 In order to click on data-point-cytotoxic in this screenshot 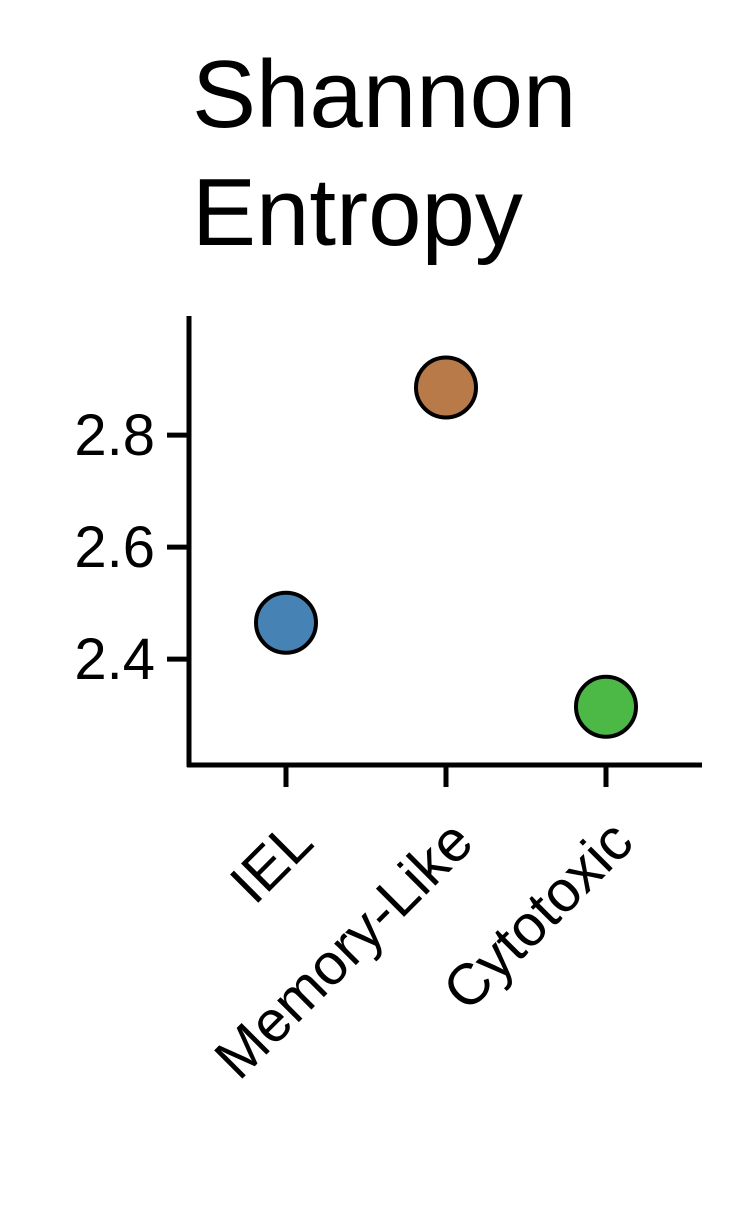, I will do `click(606, 706)`.